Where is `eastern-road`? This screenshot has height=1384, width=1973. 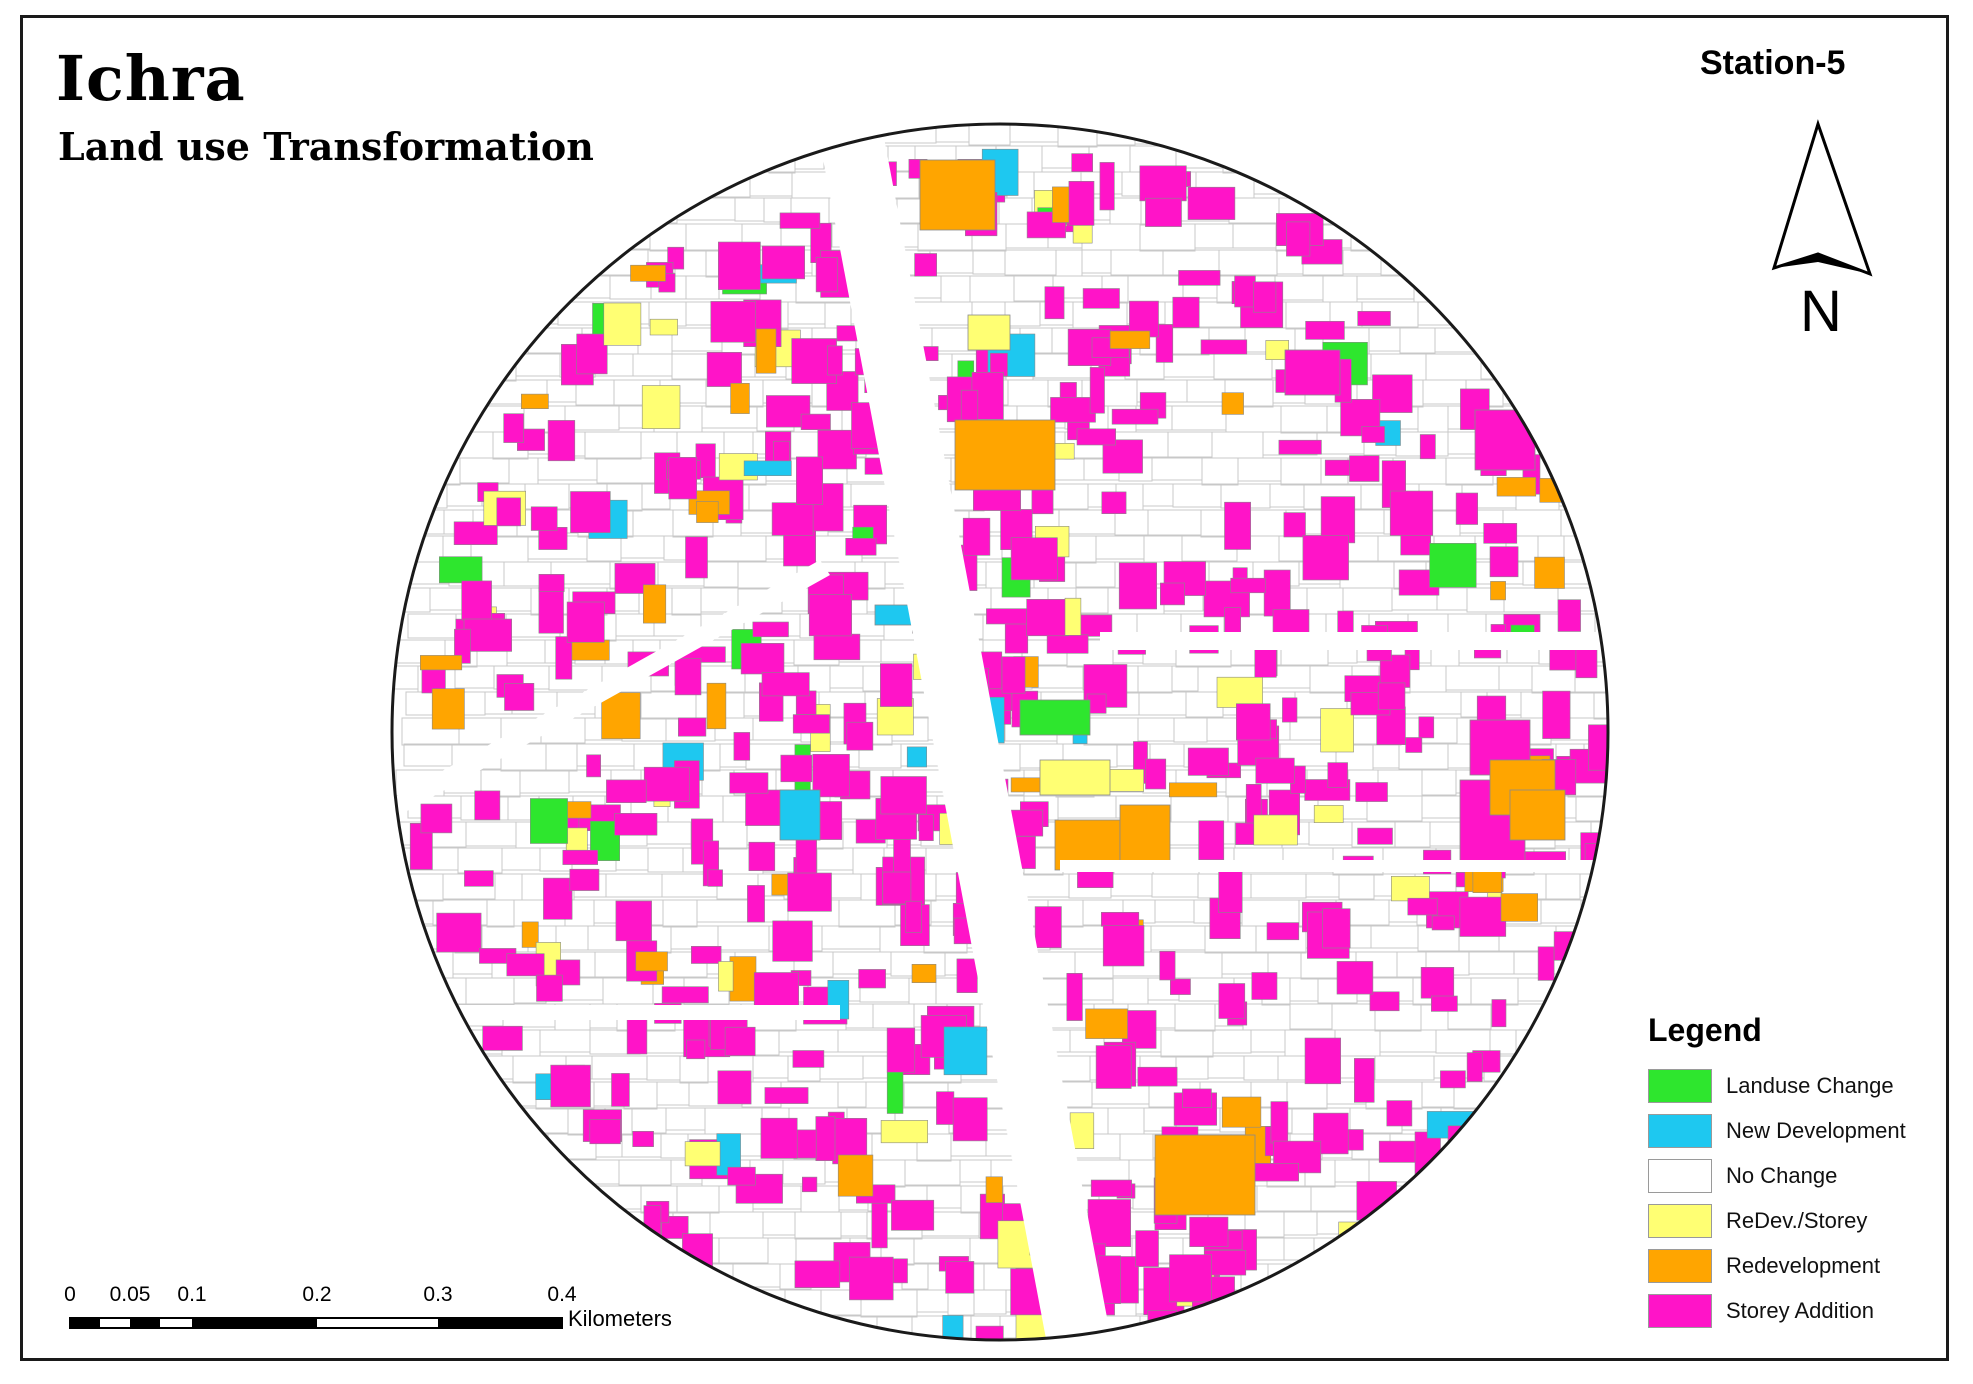 eastern-road is located at coordinates (1354, 641).